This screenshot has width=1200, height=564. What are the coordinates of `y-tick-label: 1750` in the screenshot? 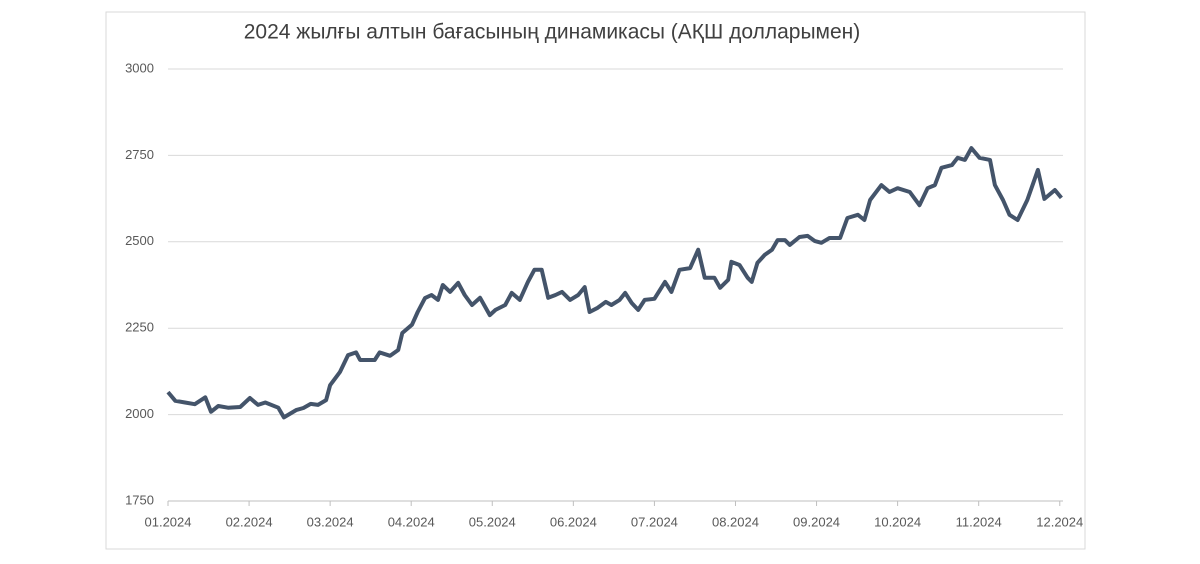 It's located at (139, 499).